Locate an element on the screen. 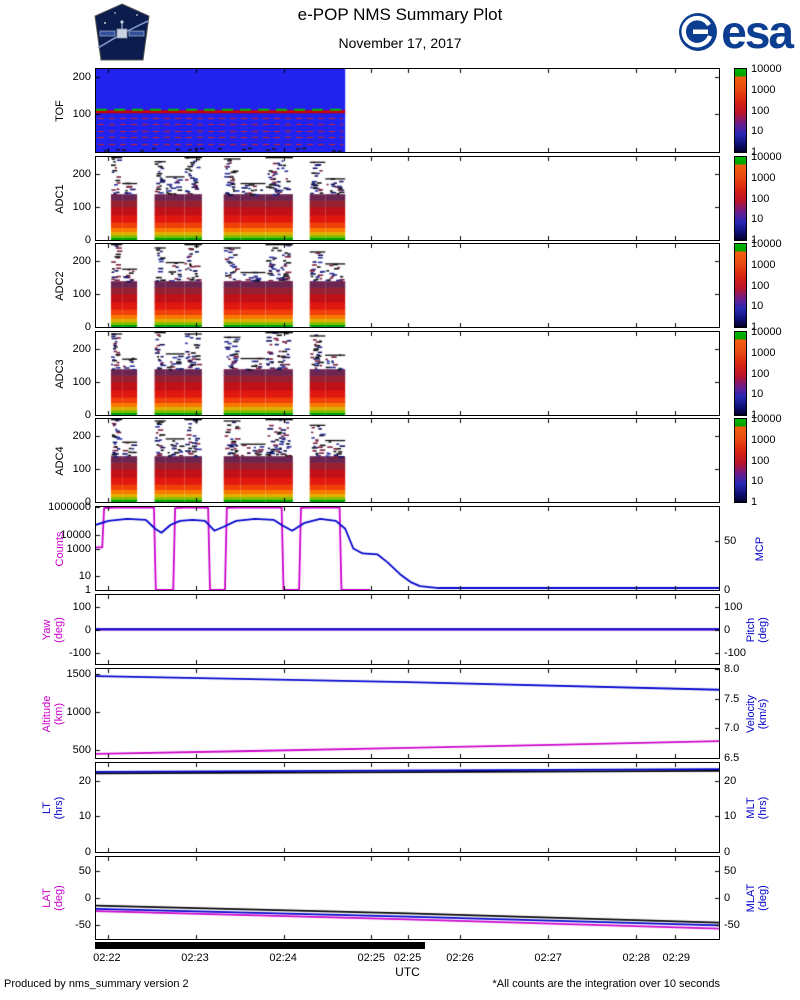 Image resolution: width=800 pixels, height=1000 pixels. y-axis-label-right-lat: MLAT (deg) is located at coordinates (757, 898).